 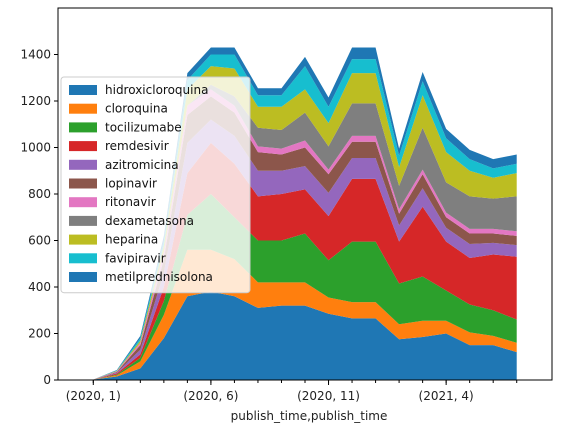 What do you see at coordinates (83, 90) in the screenshot?
I see `legend-swatch-hidroxicloroquina` at bounding box center [83, 90].